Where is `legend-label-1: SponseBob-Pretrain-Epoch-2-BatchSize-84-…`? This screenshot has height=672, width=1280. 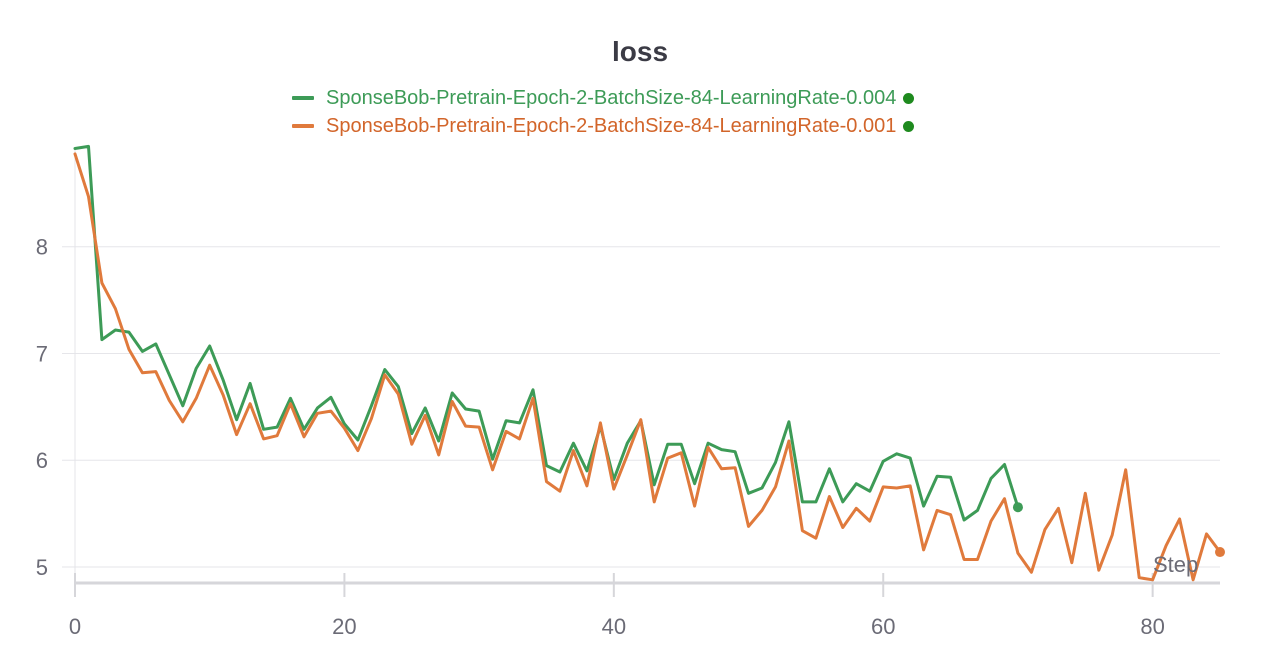 legend-label-1: SponseBob-Pretrain-Epoch-2-BatchSize-84-… is located at coordinates (611, 125).